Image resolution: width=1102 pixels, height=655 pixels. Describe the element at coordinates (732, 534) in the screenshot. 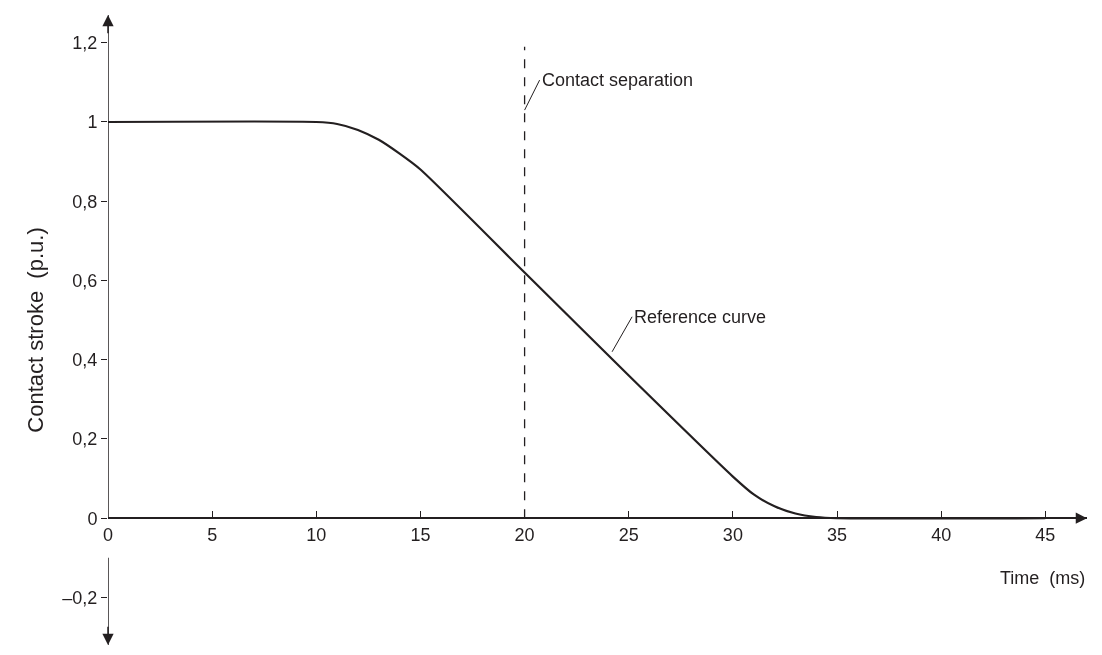

I see `x-tick-label: 30` at that location.